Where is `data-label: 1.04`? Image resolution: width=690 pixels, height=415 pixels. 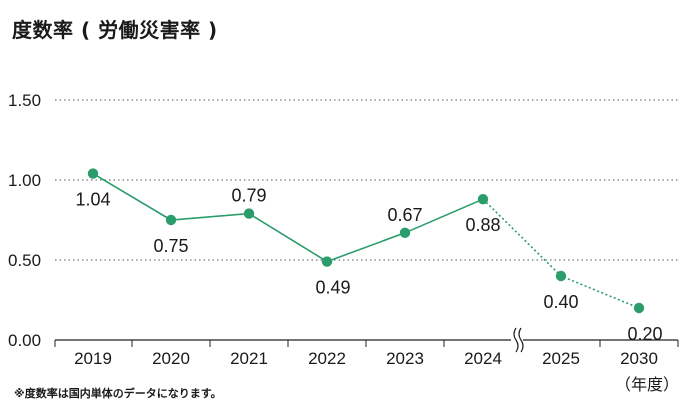
data-label: 1.04 is located at coordinates (92, 200).